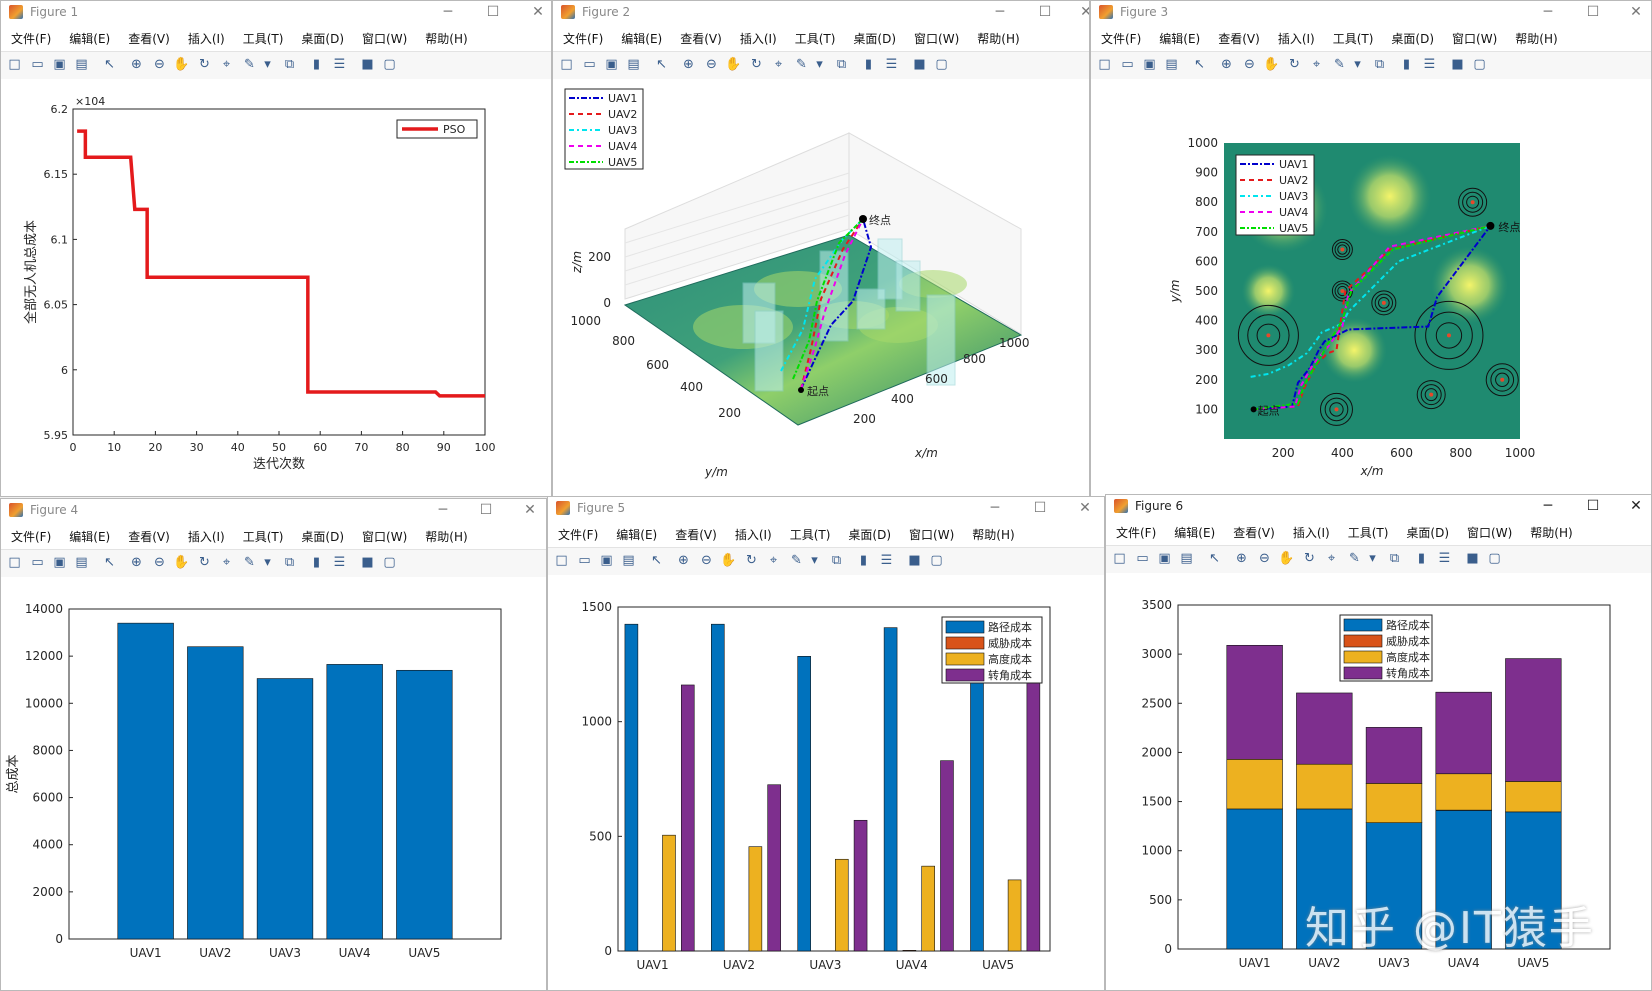 This screenshot has height=991, width=1652. What do you see at coordinates (206, 537) in the screenshot?
I see `menu-item-3: 插入(I)` at bounding box center [206, 537].